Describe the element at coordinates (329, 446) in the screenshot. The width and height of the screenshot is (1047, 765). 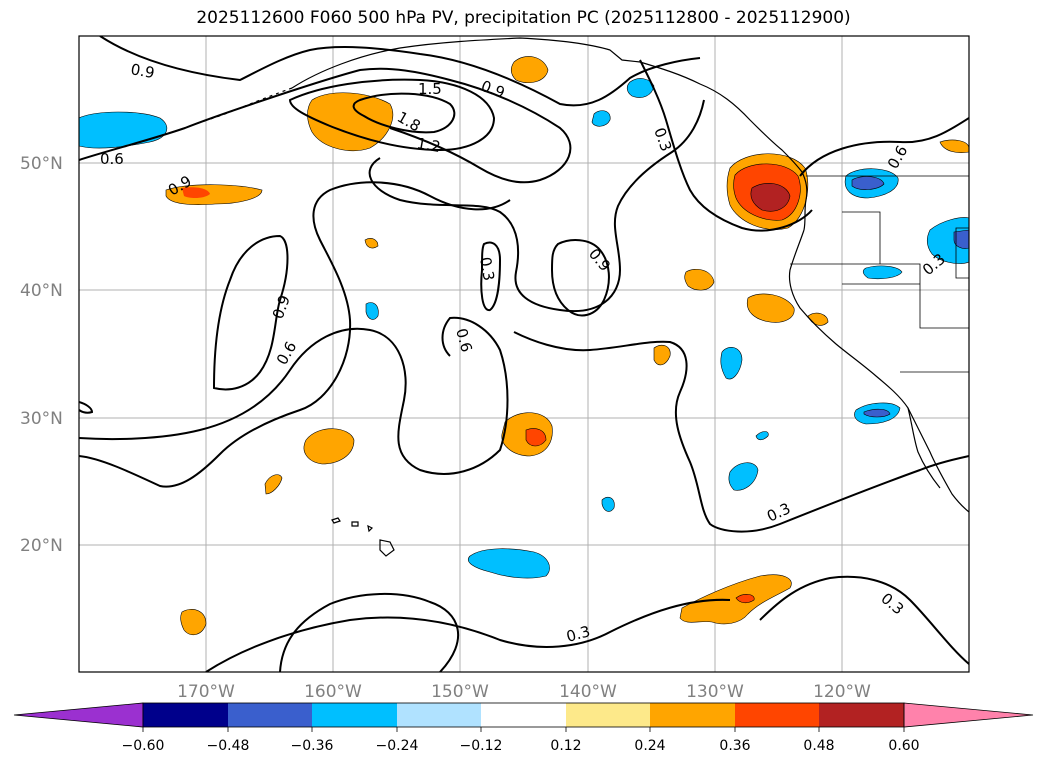
I see `precip-blob-southwest` at that location.